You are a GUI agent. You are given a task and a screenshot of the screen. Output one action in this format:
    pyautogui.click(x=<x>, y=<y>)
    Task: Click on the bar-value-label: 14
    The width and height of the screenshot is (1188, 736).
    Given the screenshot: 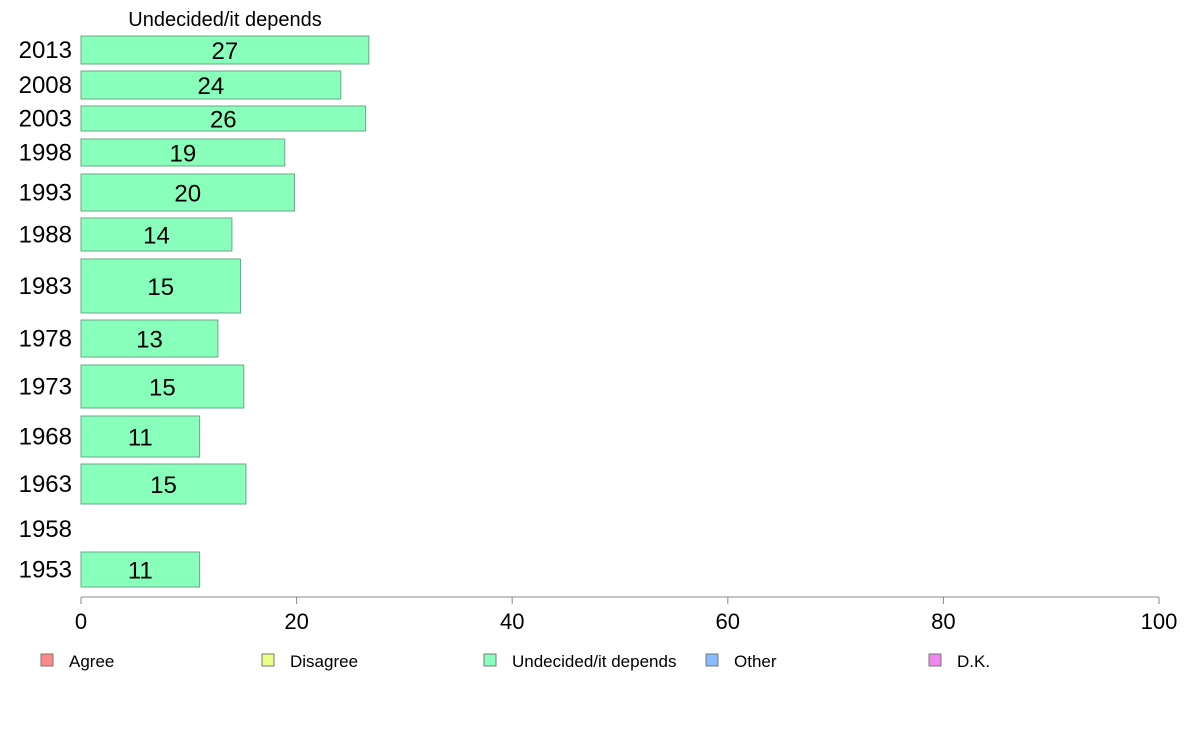 What is the action you would take?
    pyautogui.click(x=156, y=236)
    